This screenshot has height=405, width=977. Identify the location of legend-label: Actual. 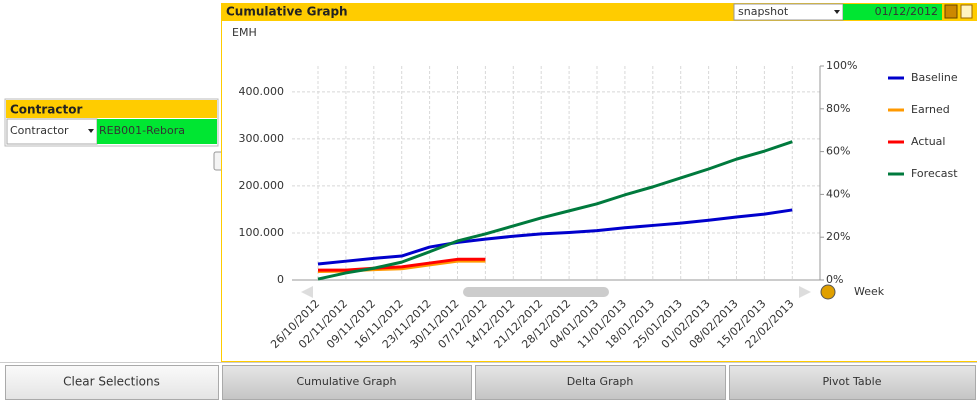
(928, 141).